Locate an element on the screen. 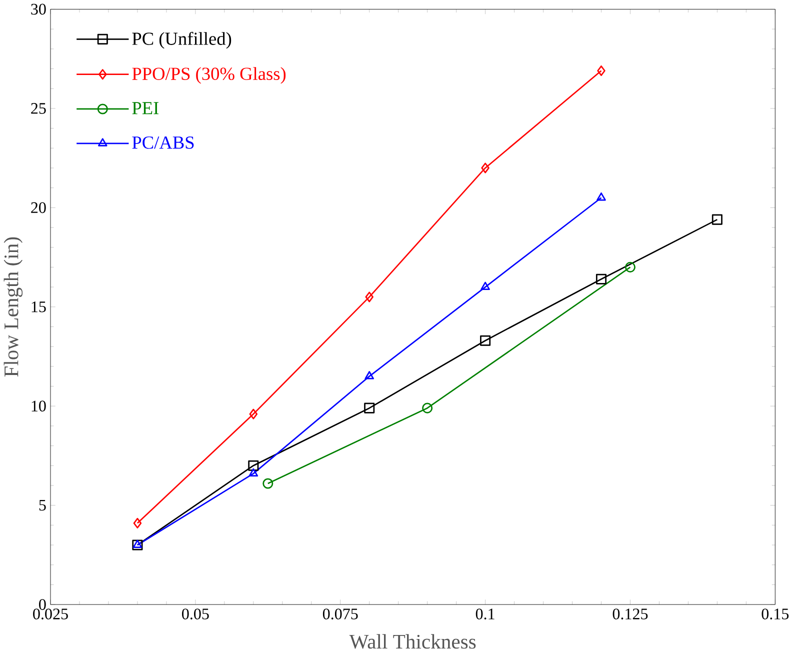 Image resolution: width=793 pixels, height=653 pixels. x-tick-label: 0.05 is located at coordinates (195, 614).